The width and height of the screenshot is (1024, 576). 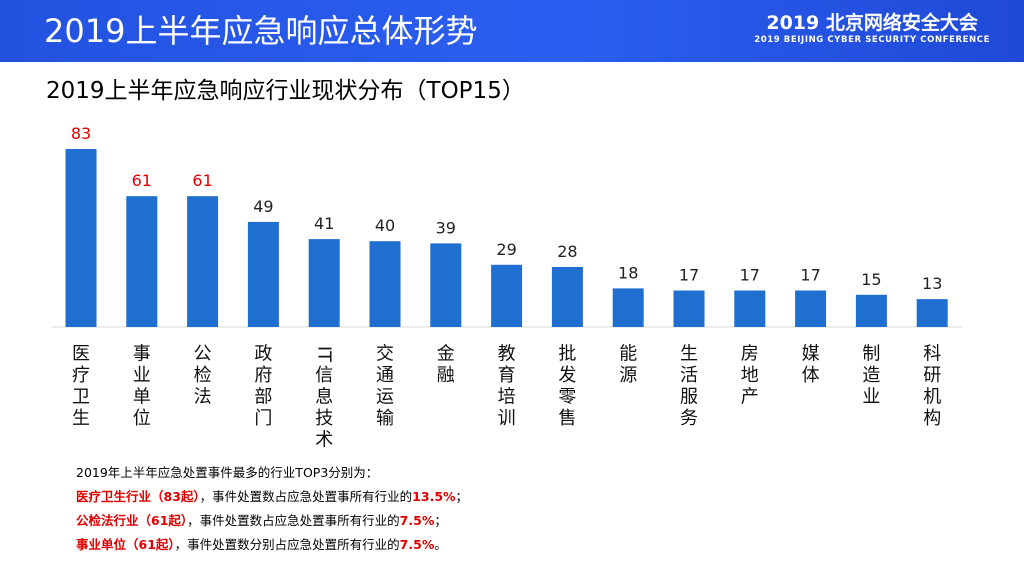 What do you see at coordinates (567, 418) in the screenshot?
I see `svg-text: 售` at bounding box center [567, 418].